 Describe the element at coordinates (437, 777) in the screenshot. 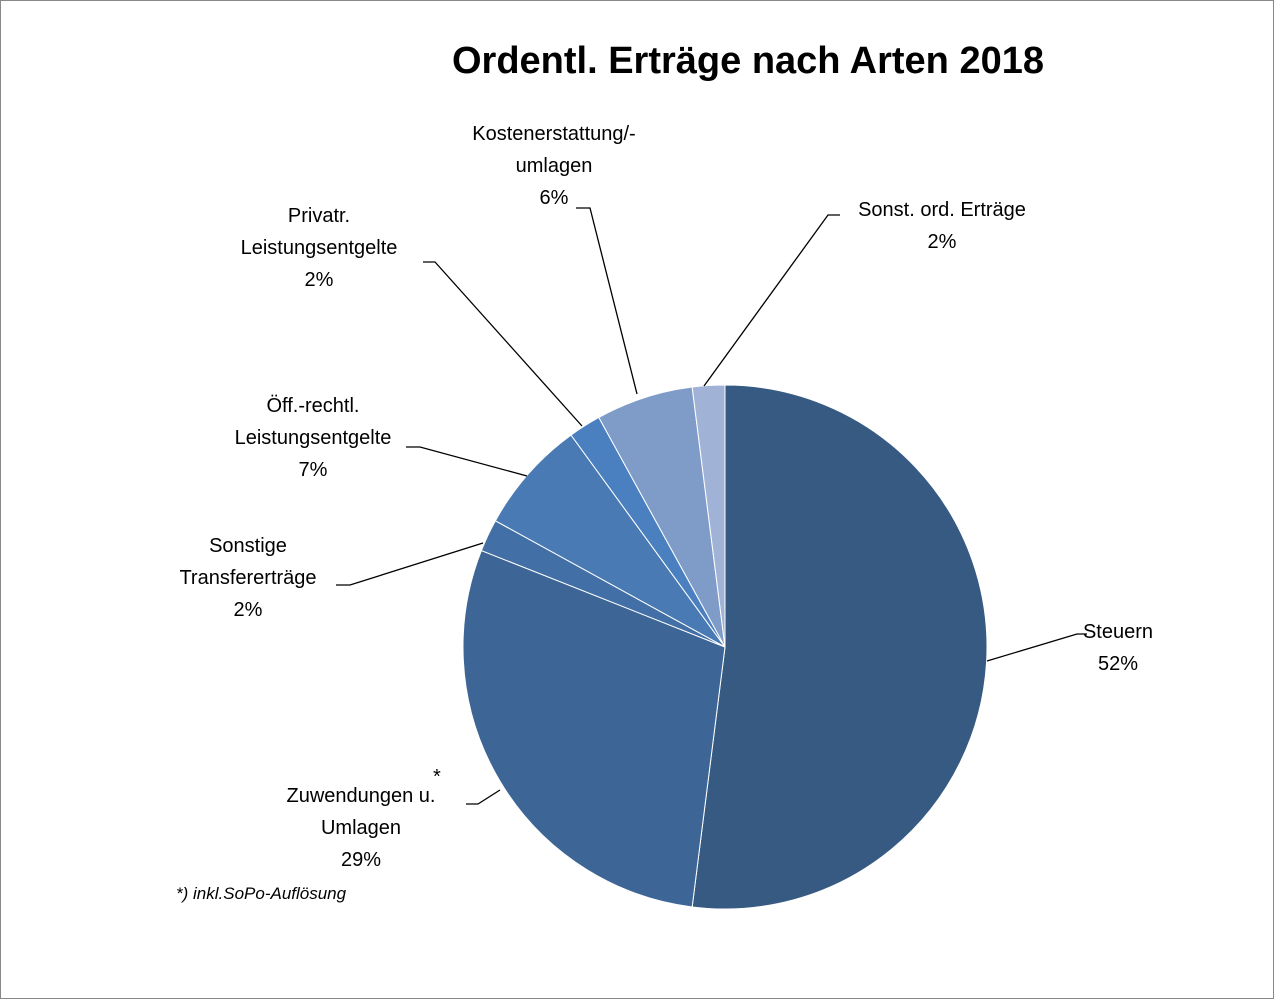

I see `annotation: *` at that location.